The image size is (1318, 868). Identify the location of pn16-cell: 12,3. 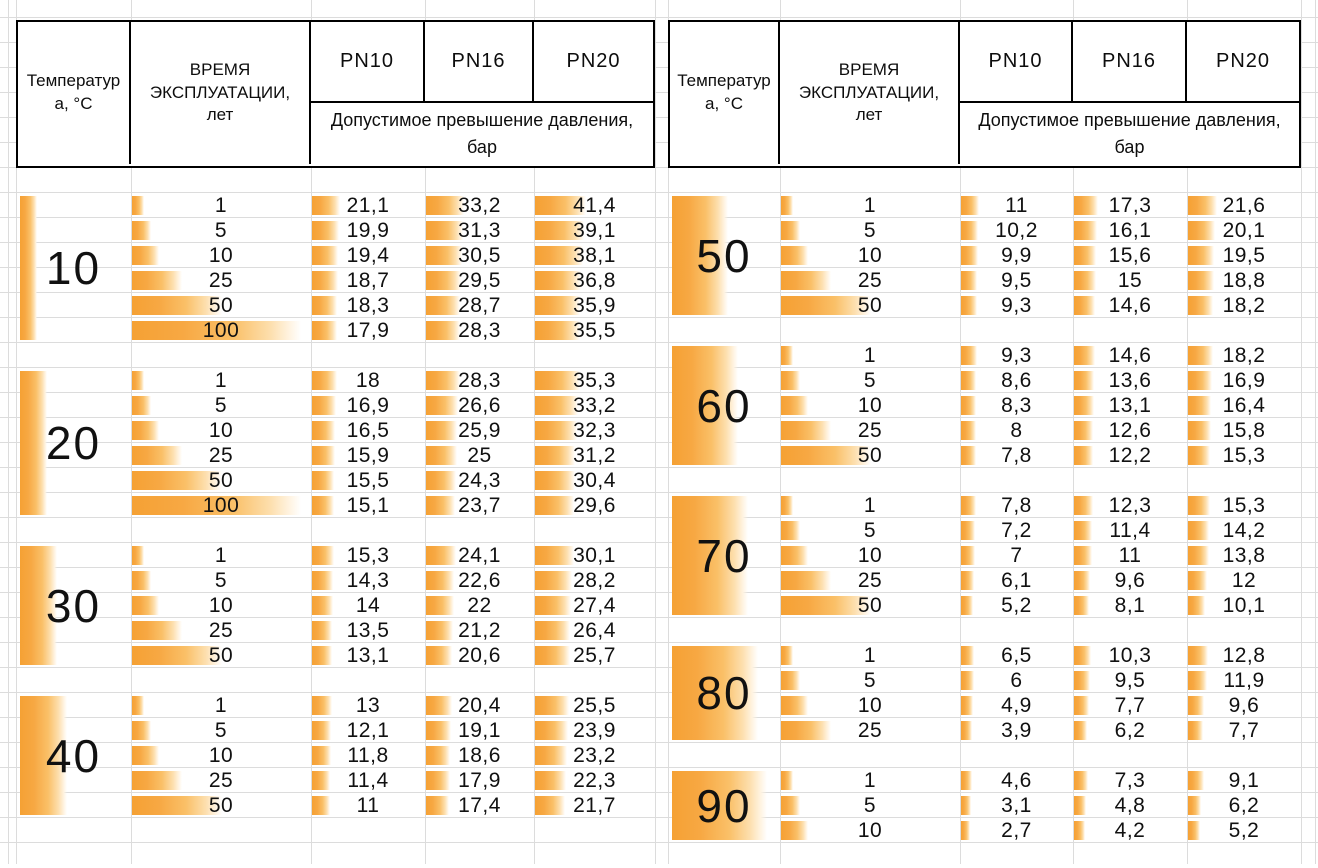
(1130, 505).